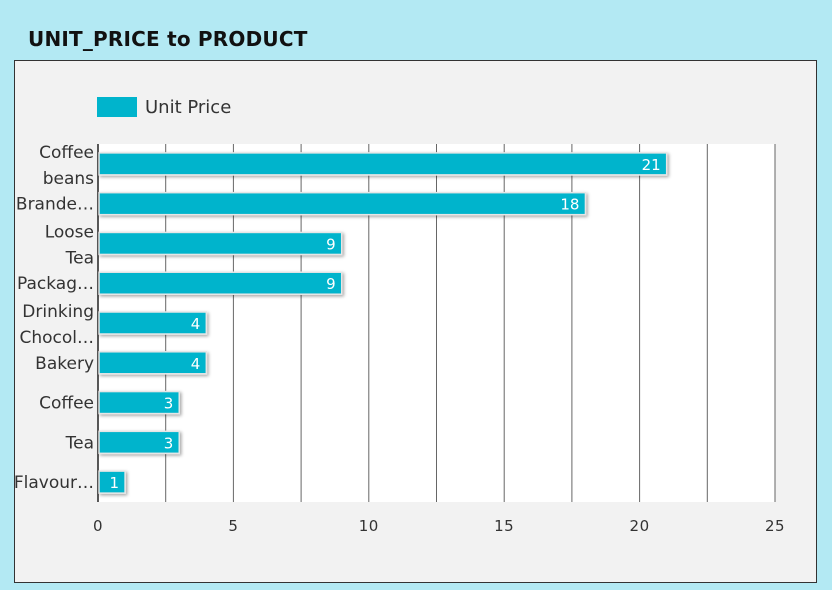 The height and width of the screenshot is (590, 832). I want to click on x-tick-label: 5, so click(233, 526).